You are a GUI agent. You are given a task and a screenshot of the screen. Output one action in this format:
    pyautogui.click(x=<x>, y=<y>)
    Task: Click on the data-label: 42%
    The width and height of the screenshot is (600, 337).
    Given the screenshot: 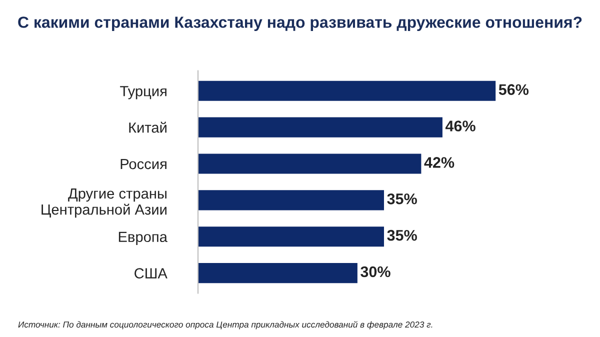 What is the action you would take?
    pyautogui.click(x=439, y=162)
    